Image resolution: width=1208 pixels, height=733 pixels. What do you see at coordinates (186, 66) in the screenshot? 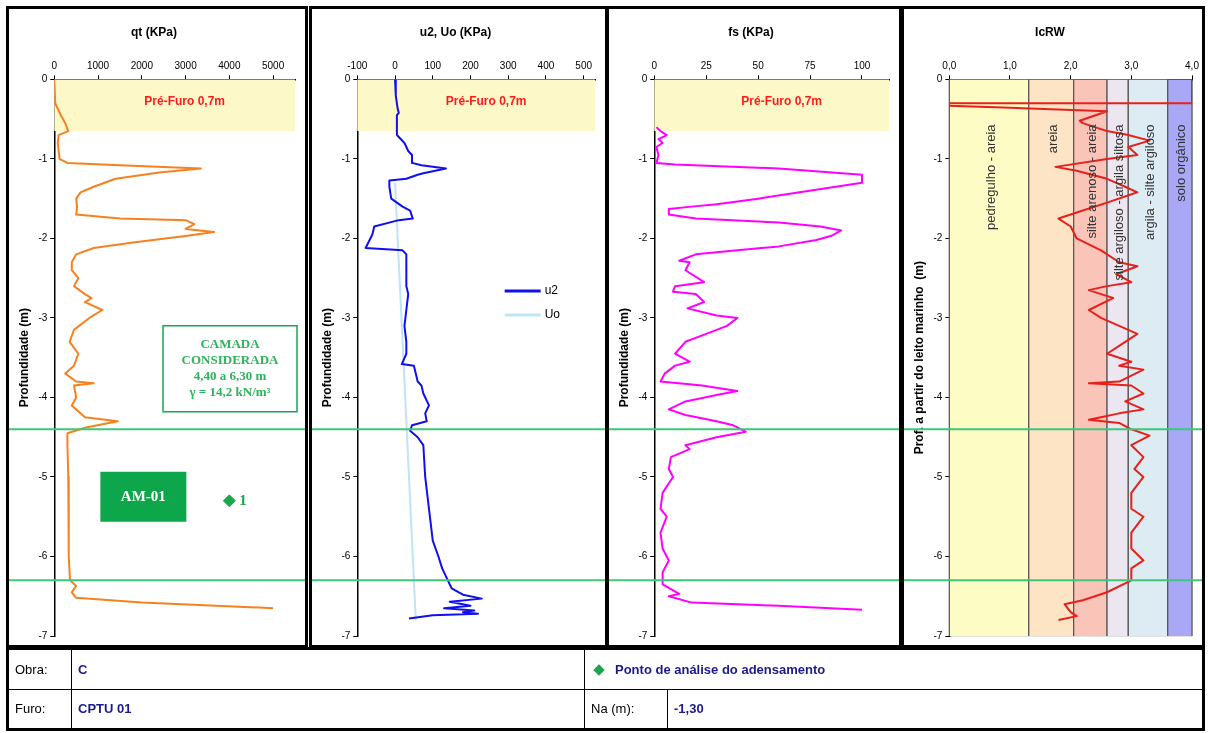
I see `x-tick-label: 3000` at bounding box center [186, 66].